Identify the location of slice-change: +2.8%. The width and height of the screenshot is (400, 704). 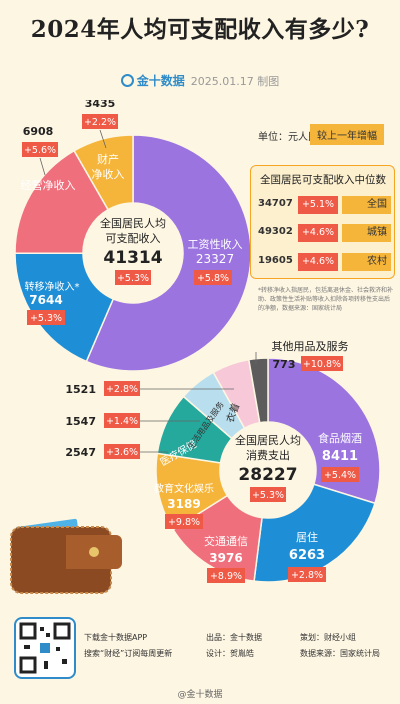
(307, 575).